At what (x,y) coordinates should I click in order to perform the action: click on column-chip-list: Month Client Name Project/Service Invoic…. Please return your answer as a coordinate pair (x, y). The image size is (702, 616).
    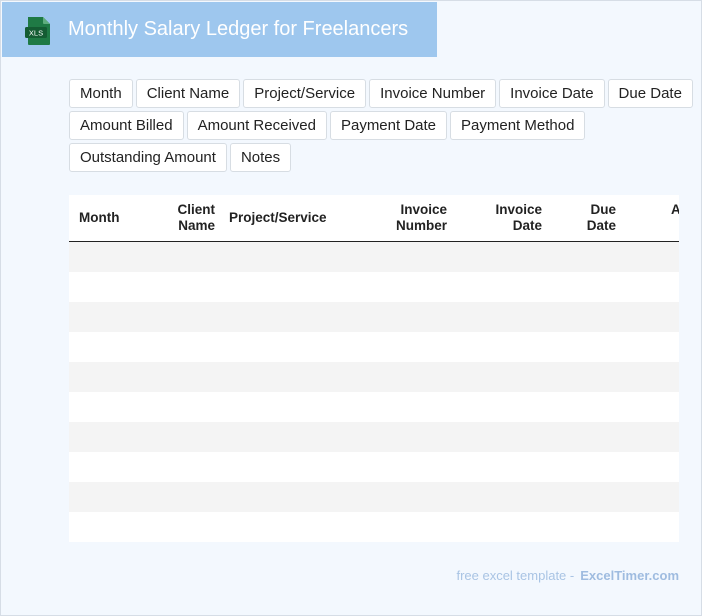
    Looking at the image, I should click on (381, 125).